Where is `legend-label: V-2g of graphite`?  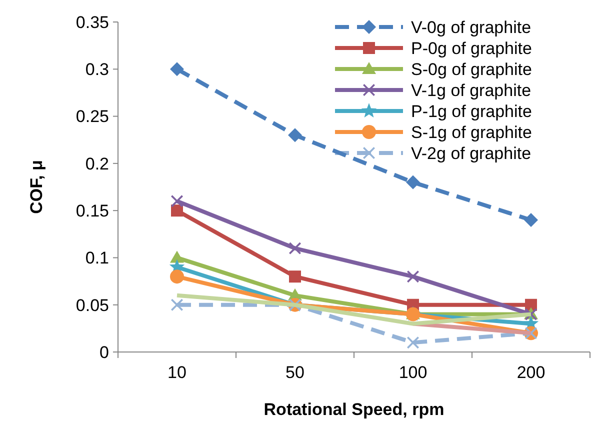
legend-label: V-2g of graphite is located at coordinates (471, 153).